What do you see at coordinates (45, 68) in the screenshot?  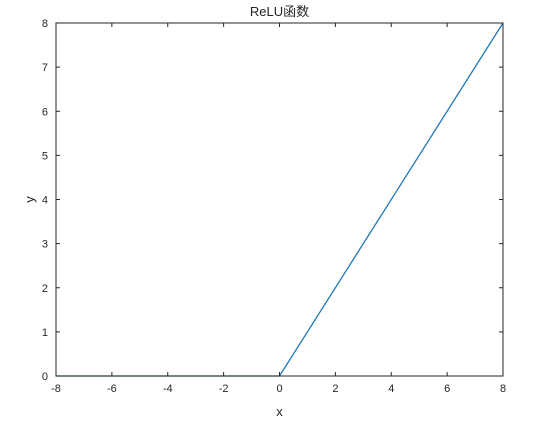 I see `y-tick-label: 7` at bounding box center [45, 68].